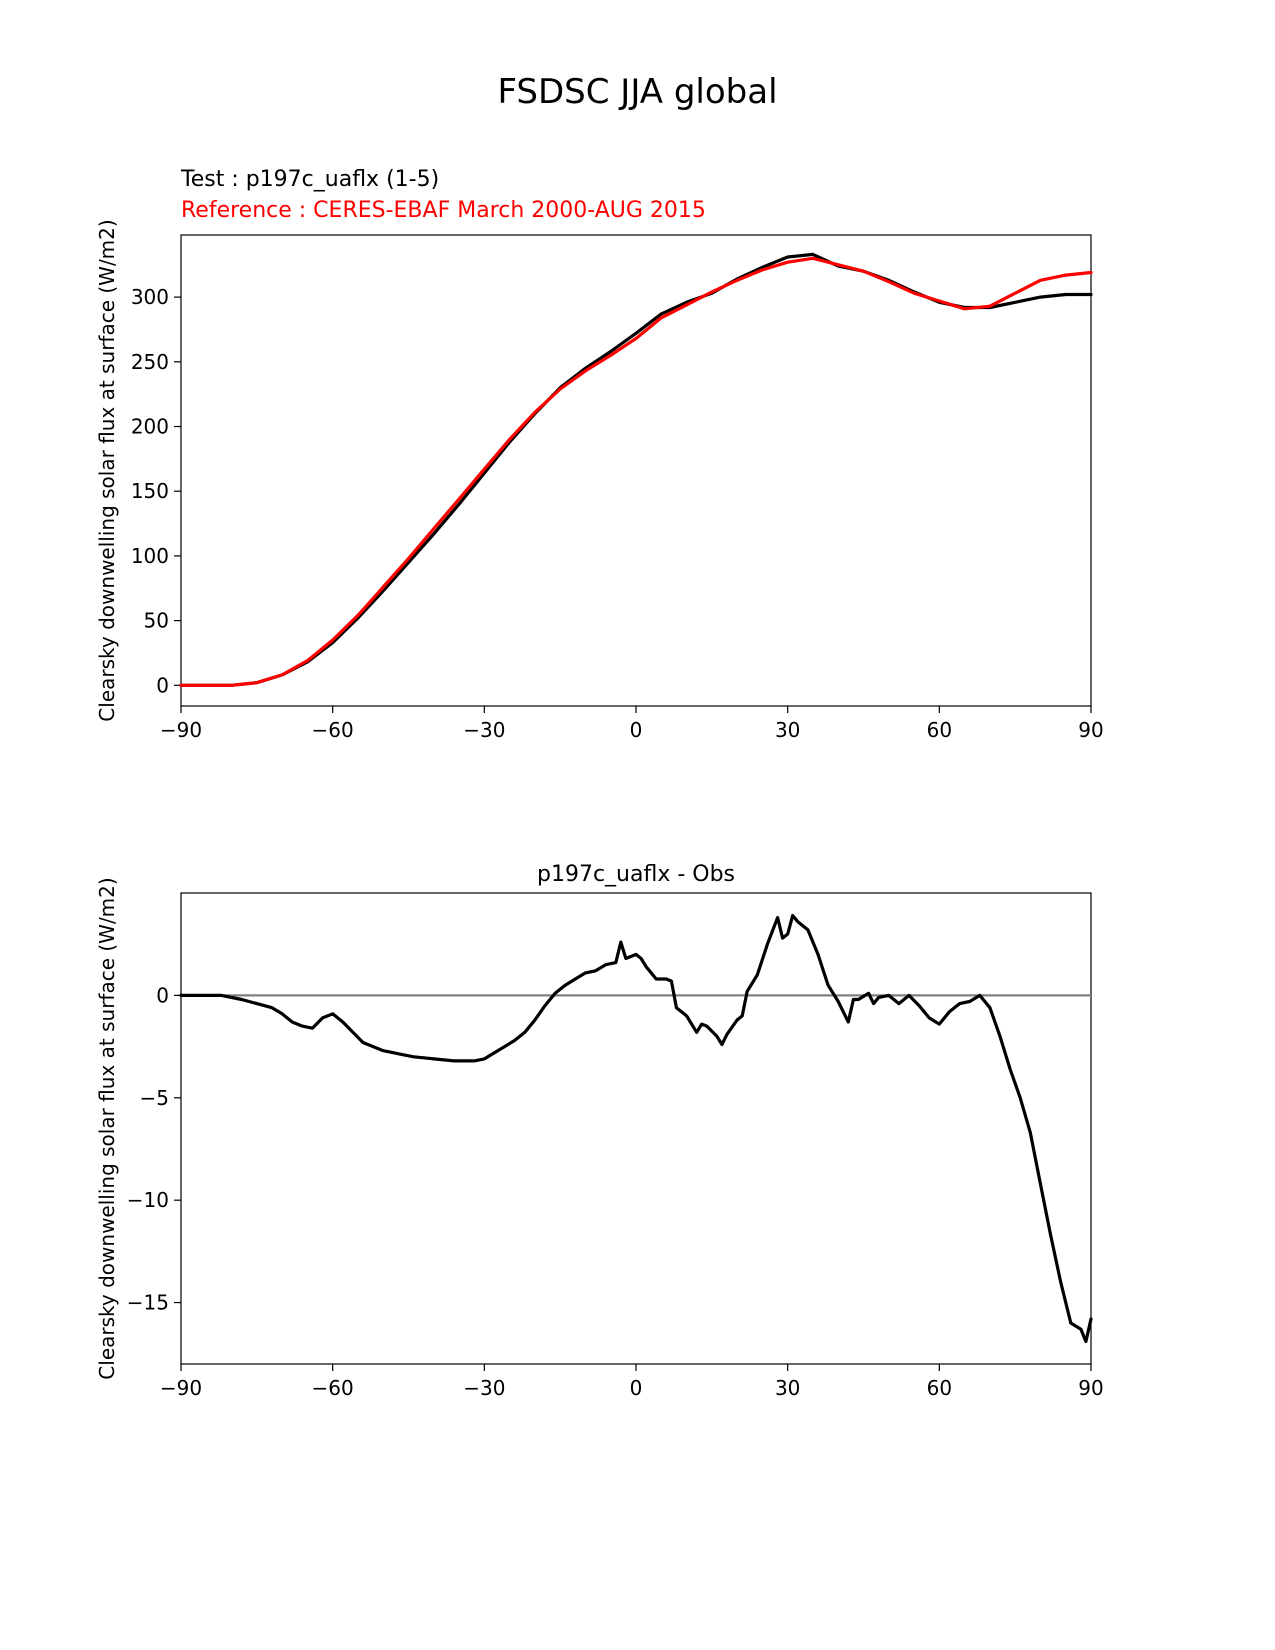 This screenshot has width=1275, height=1650. Describe the element at coordinates (637, 92) in the screenshot. I see `figure-title: FSDSC JJA global` at that location.